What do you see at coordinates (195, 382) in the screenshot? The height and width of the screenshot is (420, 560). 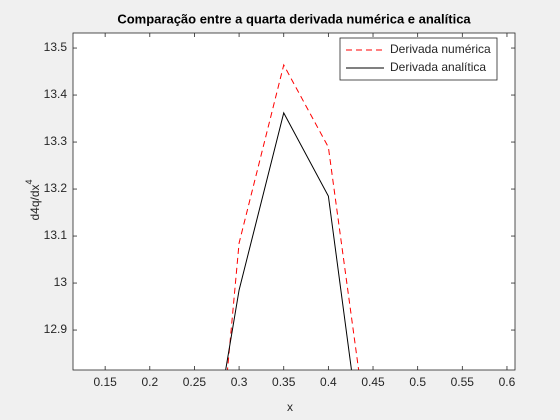 I see `x-tick-label: 0.25` at bounding box center [195, 382].